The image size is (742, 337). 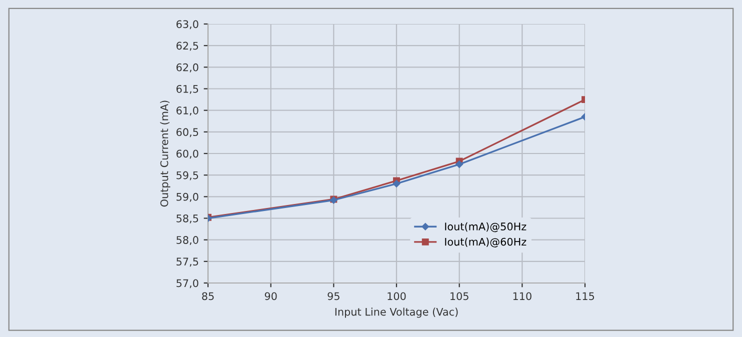 What do you see at coordinates (187, 283) in the screenshot?
I see `y-tick-label: 57,0` at bounding box center [187, 283].